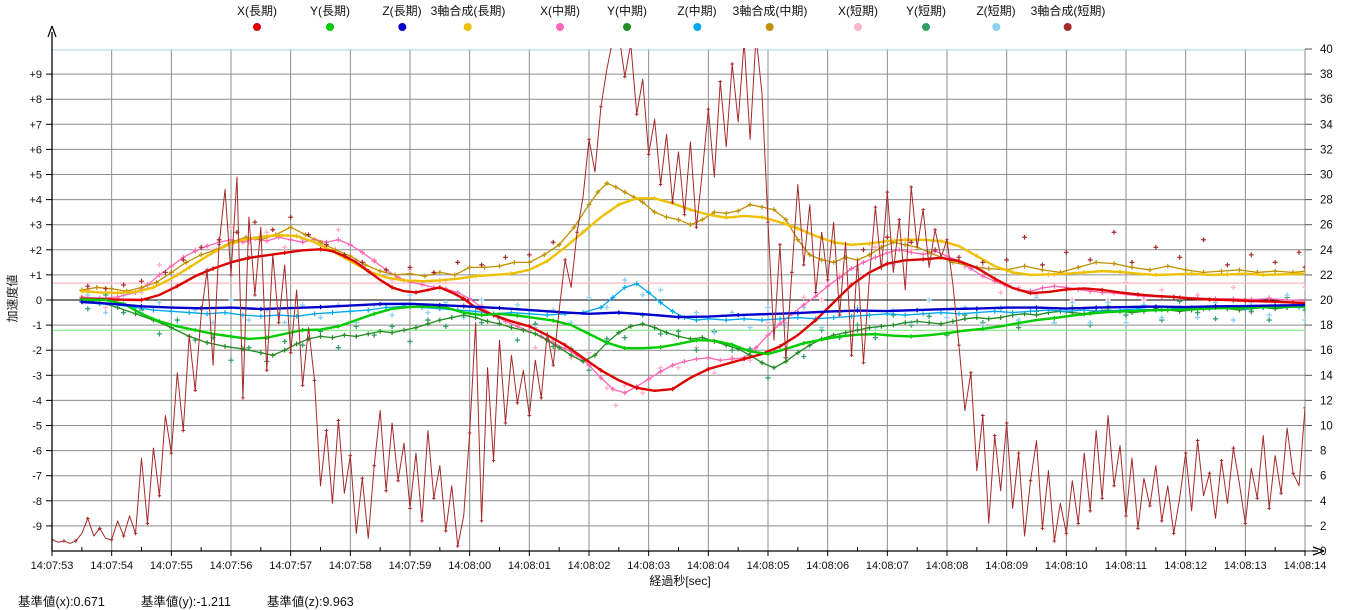  What do you see at coordinates (1326, 301) in the screenshot?
I see `y-right-tick-label: 20` at bounding box center [1326, 301].